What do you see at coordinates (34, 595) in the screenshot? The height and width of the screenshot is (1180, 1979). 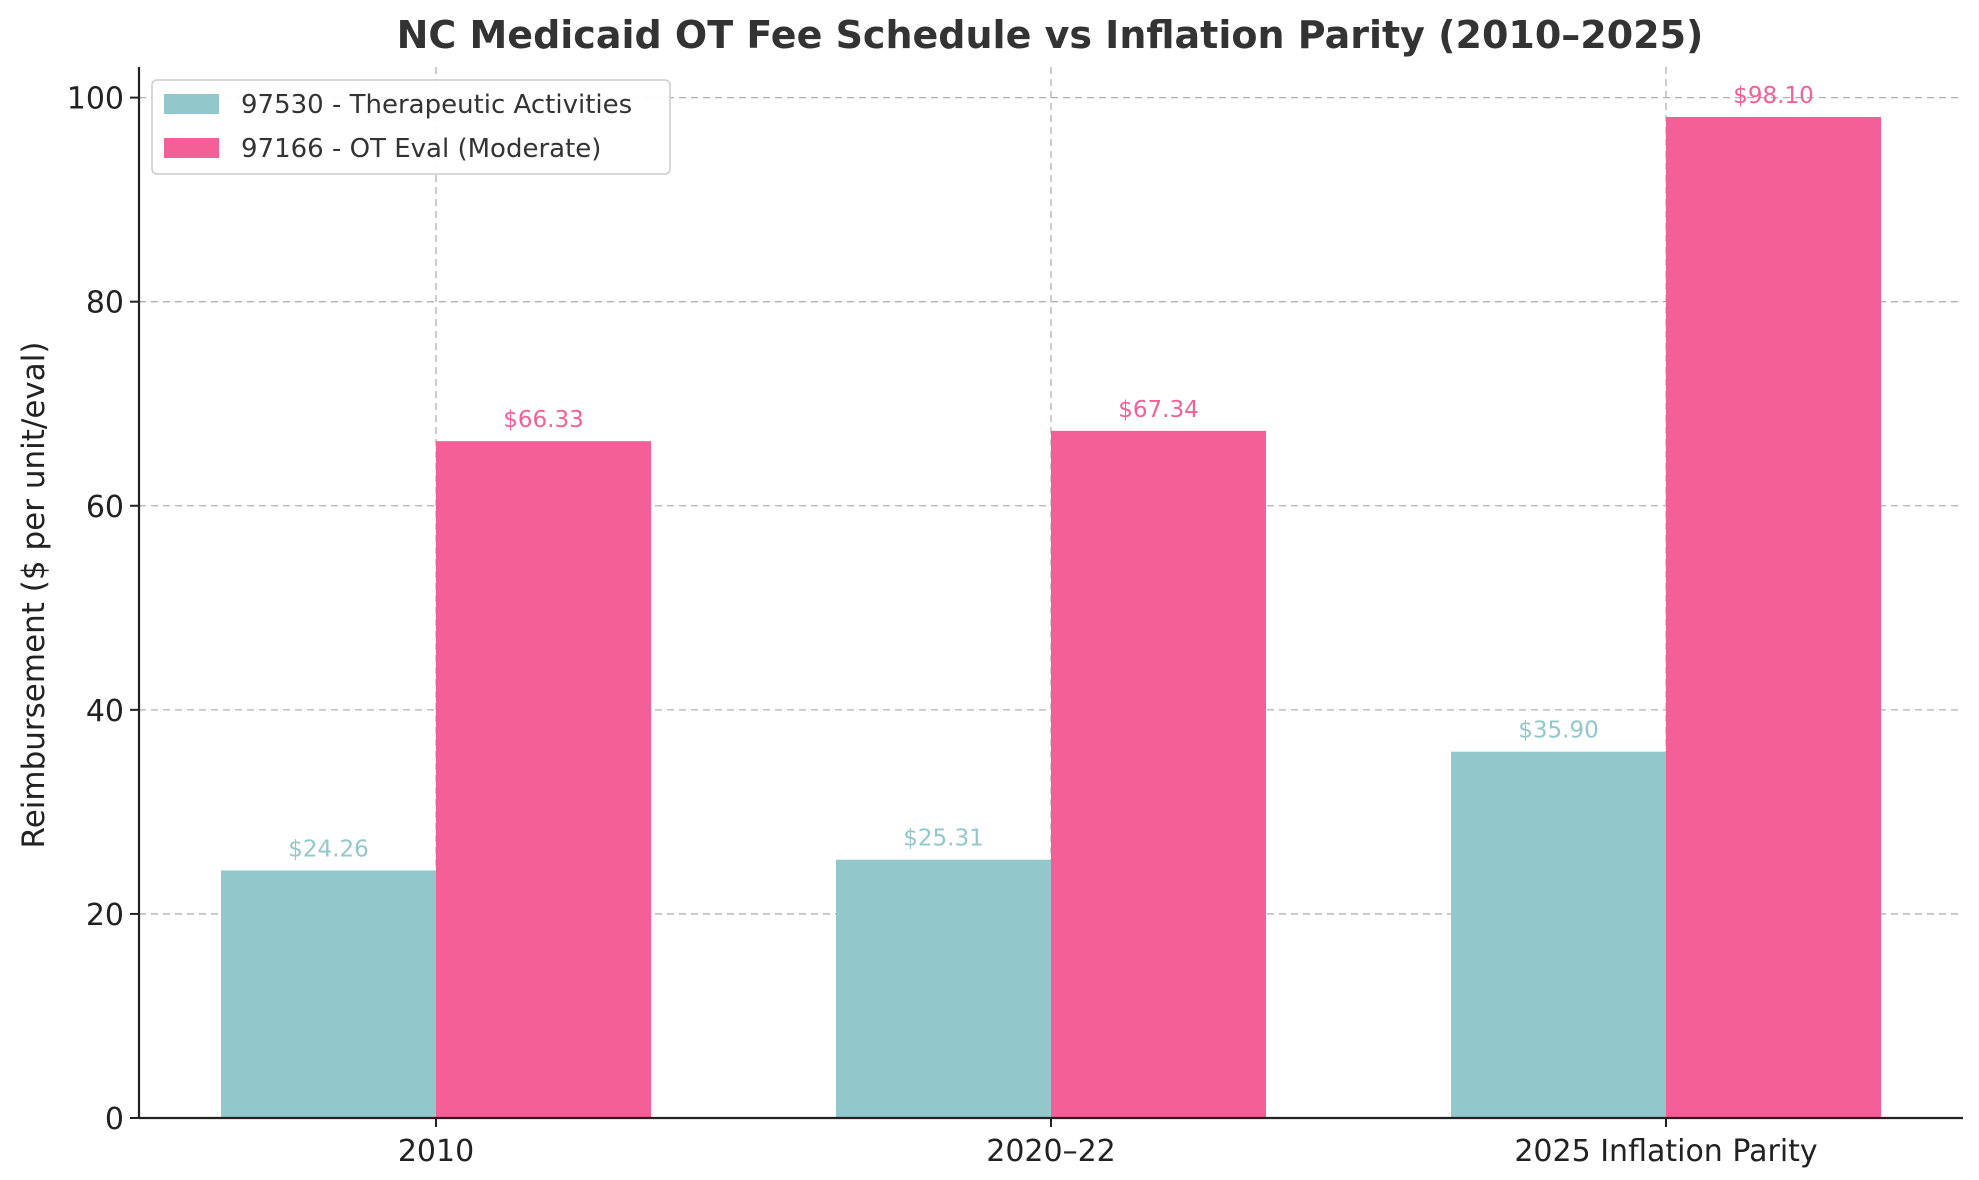 I see `y-axis-label: Reimbursement ($ per unit/eval)` at bounding box center [34, 595].